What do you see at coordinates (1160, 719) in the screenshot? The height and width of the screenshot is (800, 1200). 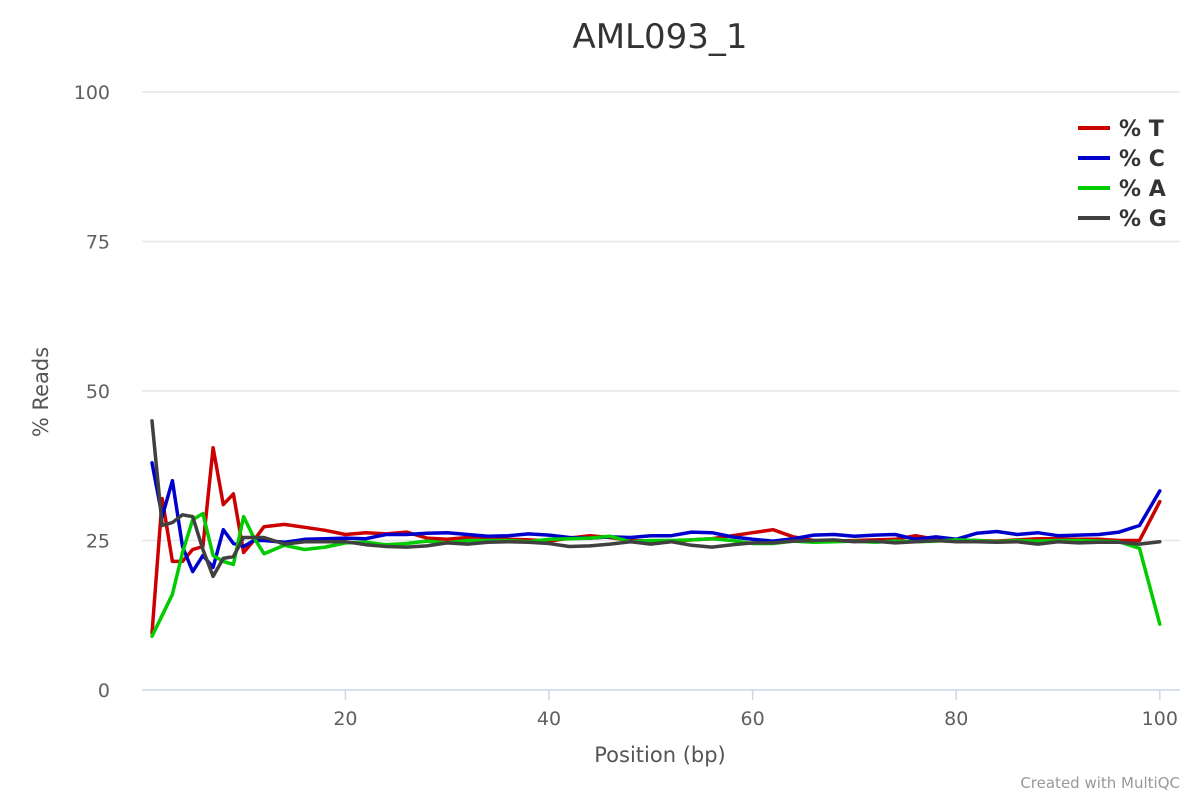 I see `x-tick-label: 100` at bounding box center [1160, 719].